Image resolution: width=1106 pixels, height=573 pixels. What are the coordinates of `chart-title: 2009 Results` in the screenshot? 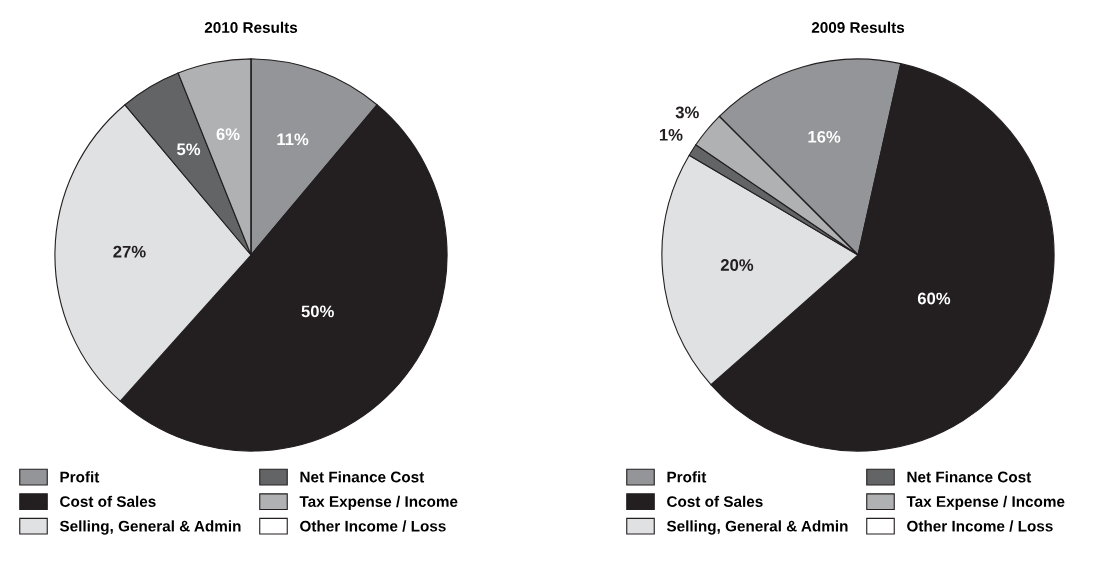 It's located at (858, 27).